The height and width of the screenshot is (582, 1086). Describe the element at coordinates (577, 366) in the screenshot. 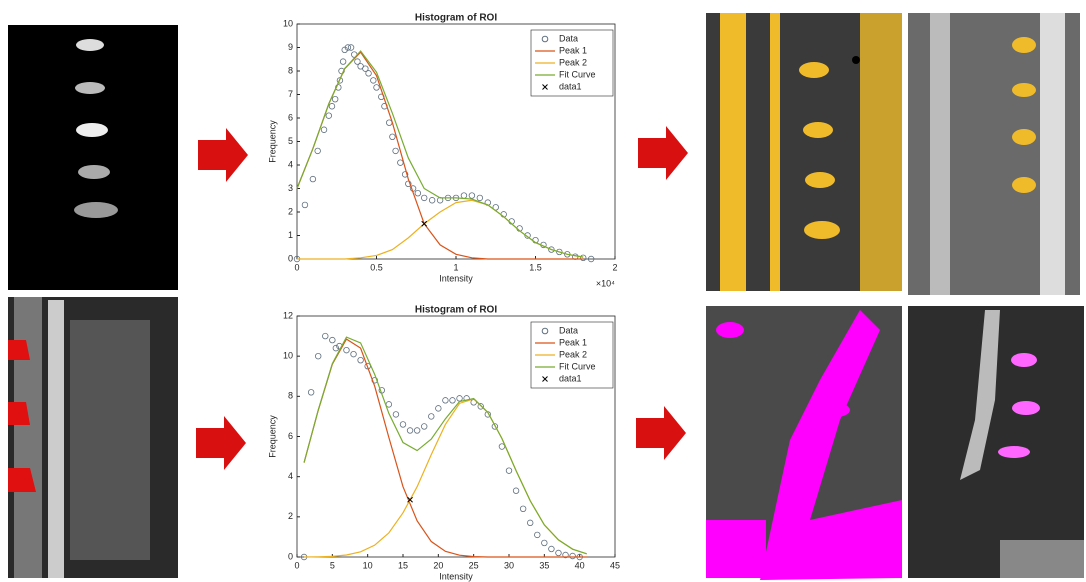

I see `legend-label: Fit Curve` at that location.